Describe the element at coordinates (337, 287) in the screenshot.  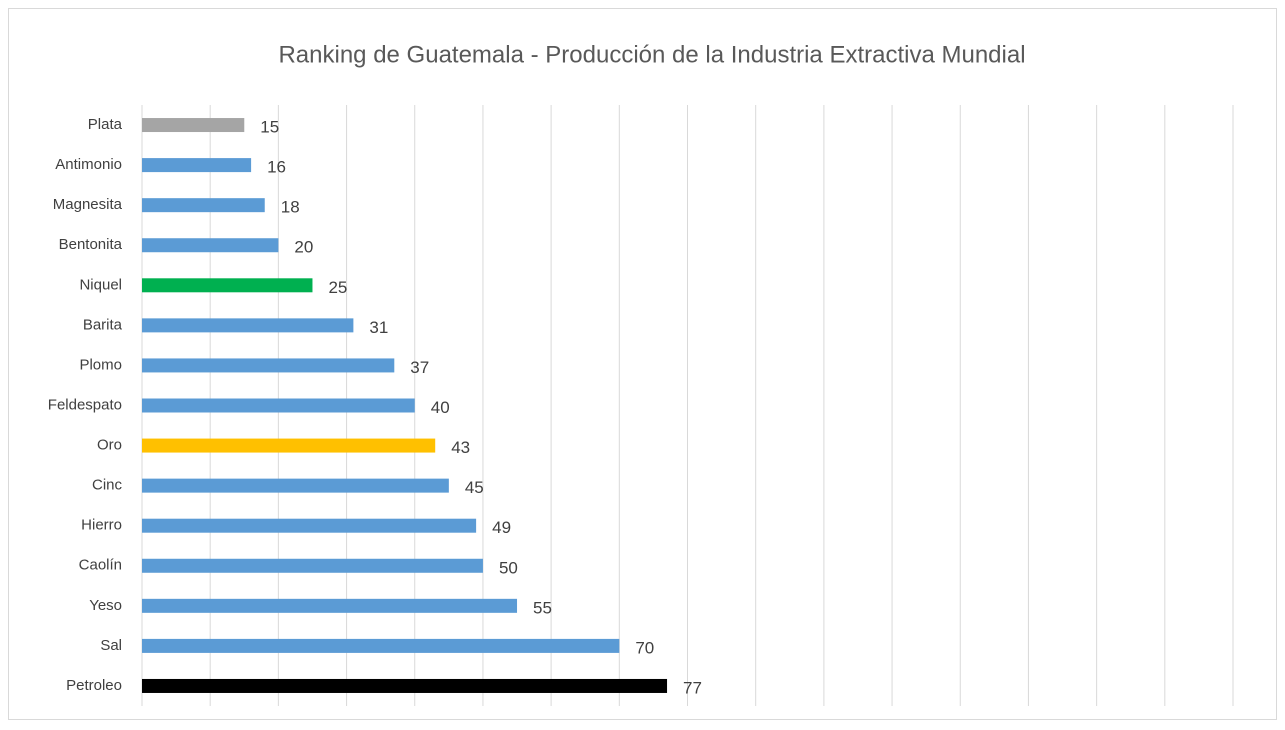
I see `data-label: 25` at that location.